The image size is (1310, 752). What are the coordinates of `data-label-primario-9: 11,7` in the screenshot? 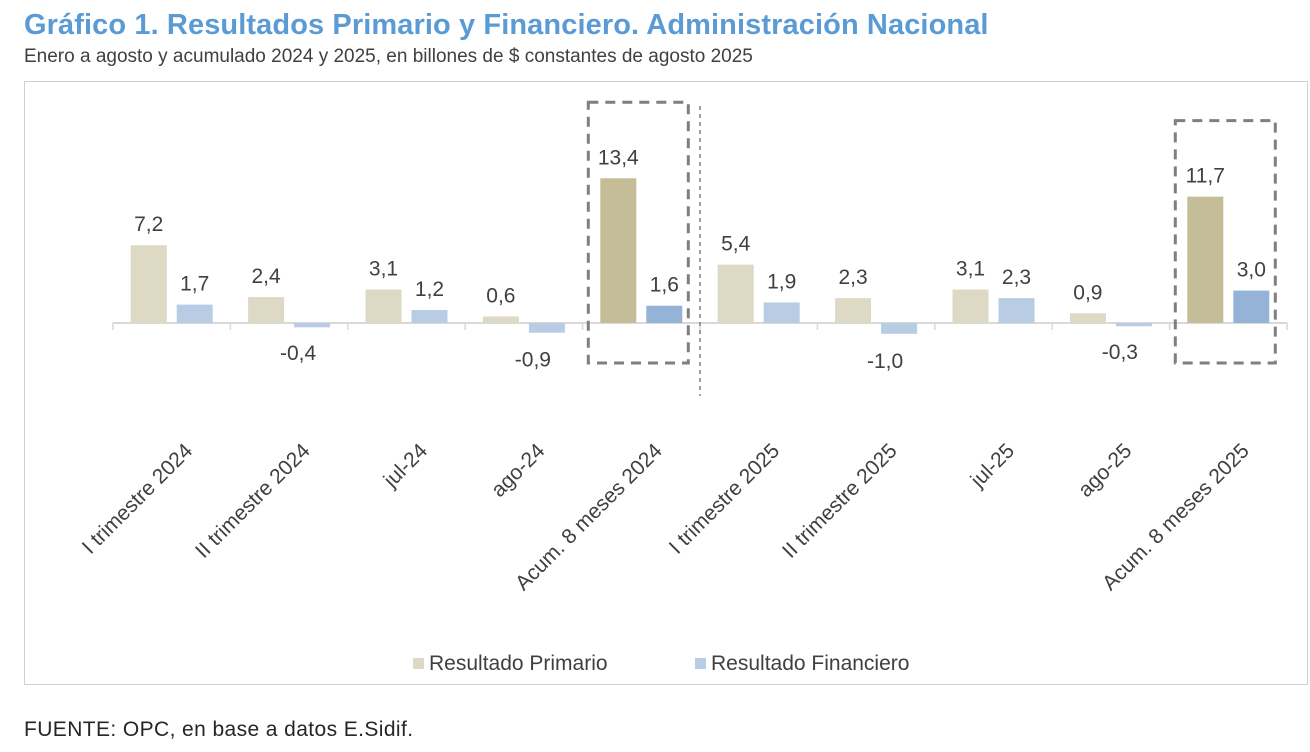 It's located at (1205, 176).